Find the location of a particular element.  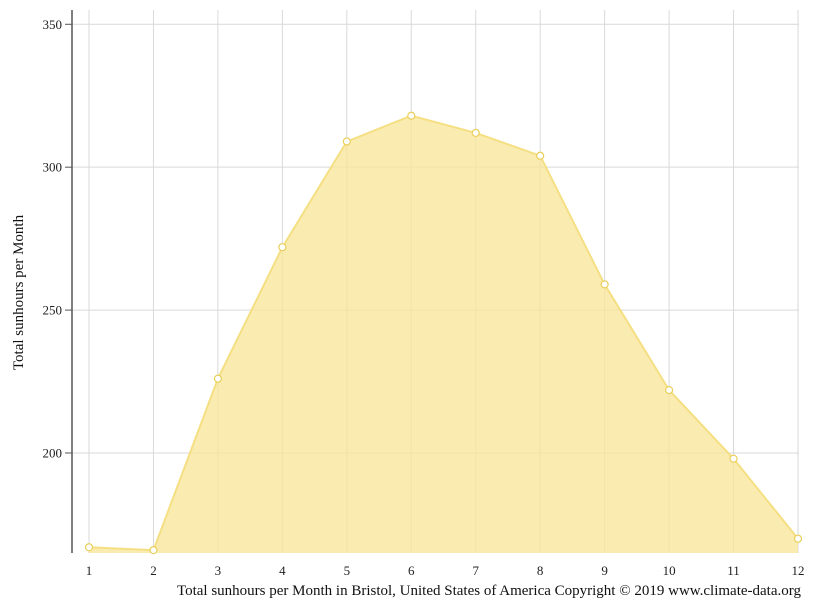

x-tick-label-8: 8 is located at coordinates (540, 570).